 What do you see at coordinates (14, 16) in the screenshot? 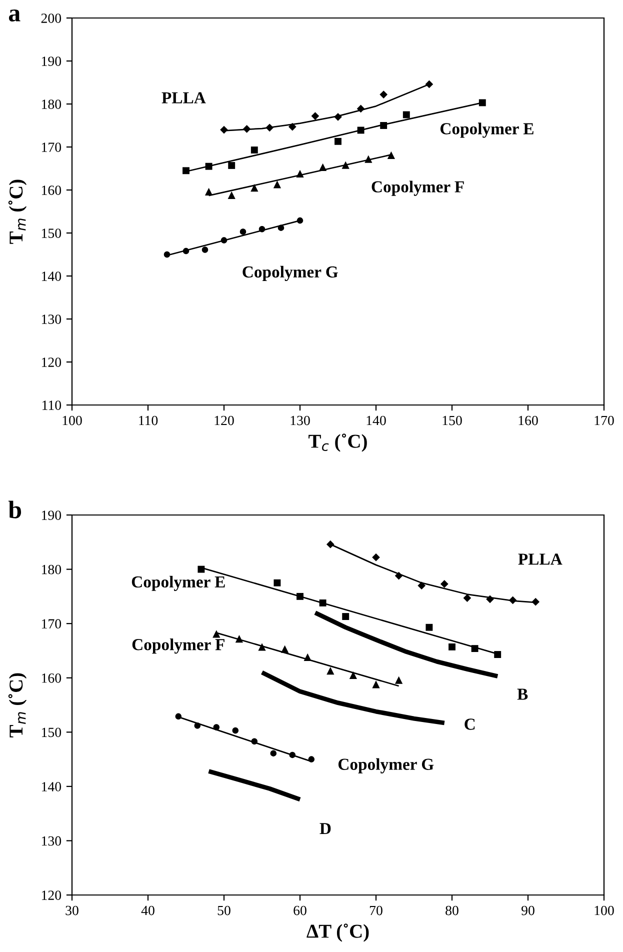
I see `chart-title: a` at bounding box center [14, 16].